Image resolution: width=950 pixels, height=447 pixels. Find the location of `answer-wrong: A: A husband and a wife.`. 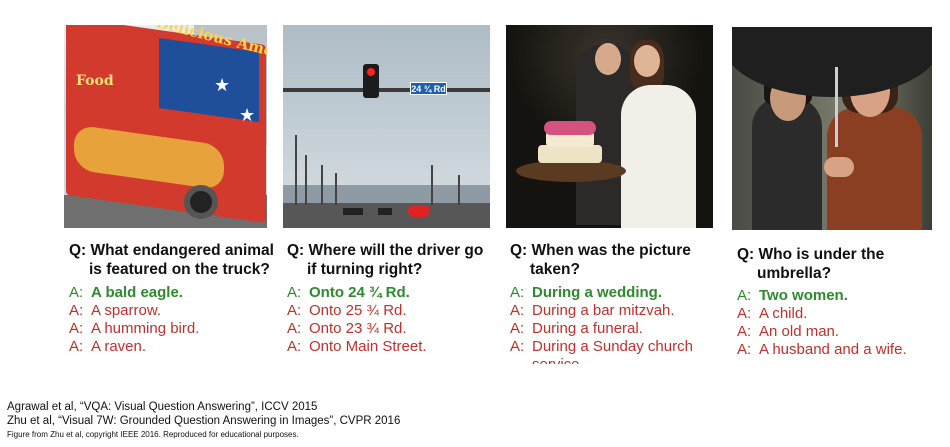

answer-wrong: A: A husband and a wife. is located at coordinates (822, 349).